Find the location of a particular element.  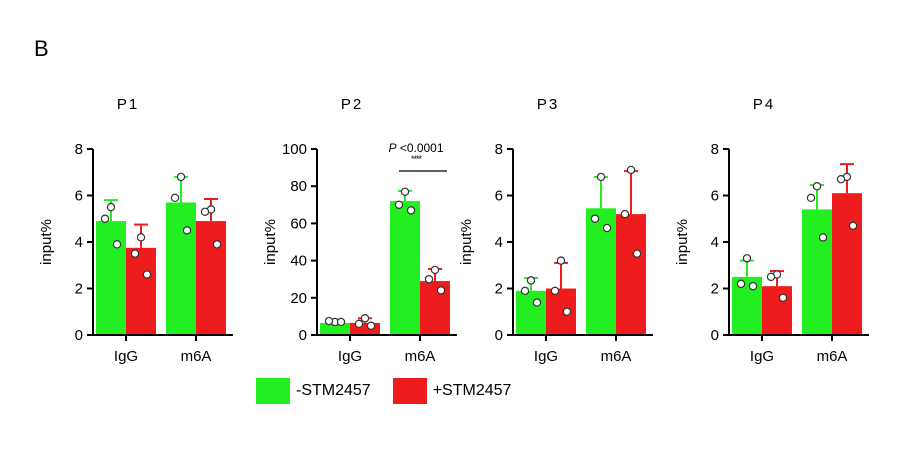

legend-item-plus: +STM2457 is located at coordinates (452, 391).